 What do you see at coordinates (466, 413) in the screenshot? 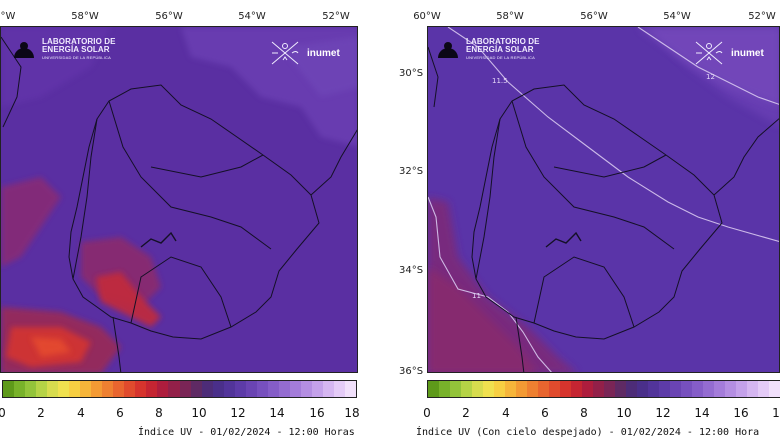
I see `colorbar-tick: 2` at bounding box center [466, 413].